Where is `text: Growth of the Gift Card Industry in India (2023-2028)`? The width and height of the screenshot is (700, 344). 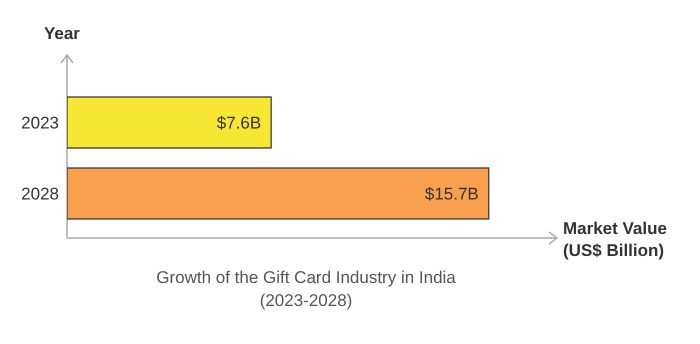
text: Growth of the Gift Card Industry in India (2023-2028) is located at coordinates (306, 289).